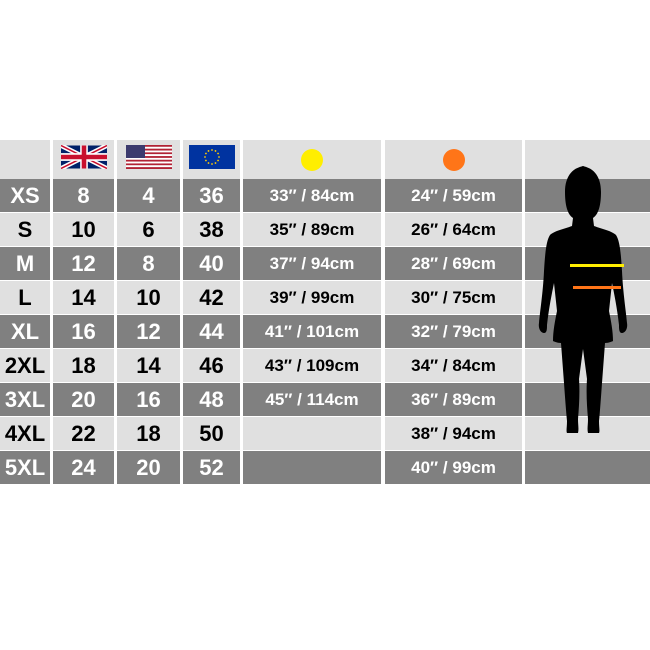 The image size is (650, 650). Describe the element at coordinates (597, 287) in the screenshot. I see `waist-line` at that location.